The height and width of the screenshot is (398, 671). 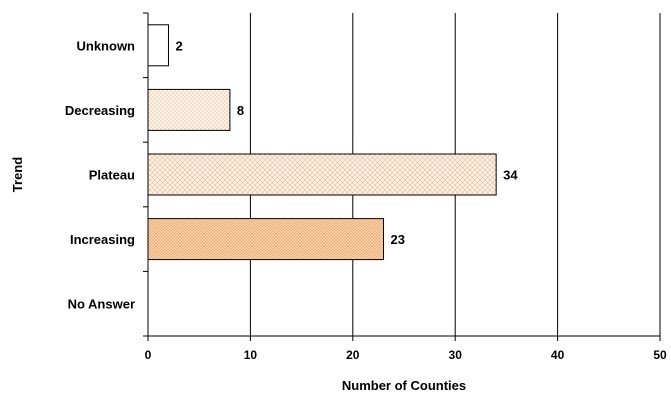 I want to click on x-tick-label-20: 20, so click(x=353, y=355).